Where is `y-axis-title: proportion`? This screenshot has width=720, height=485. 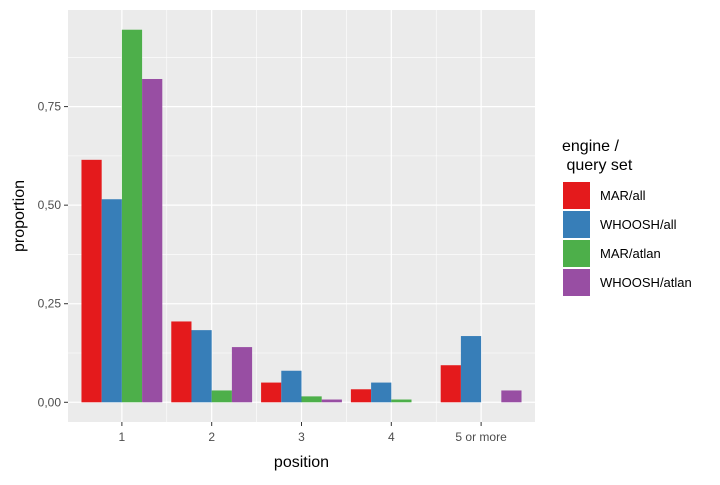 y-axis-title: proportion is located at coordinates (19, 216).